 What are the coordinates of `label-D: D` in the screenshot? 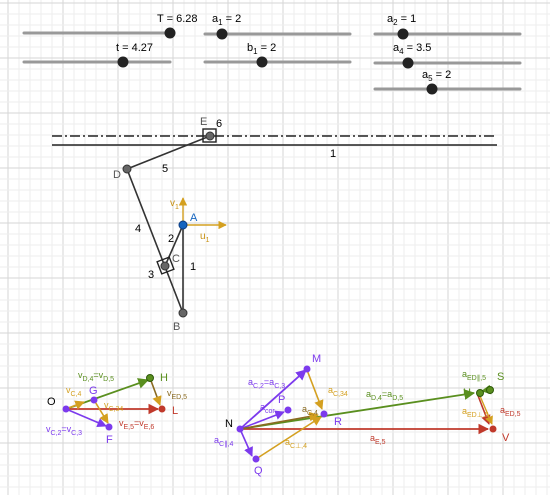 It's located at (117, 175).